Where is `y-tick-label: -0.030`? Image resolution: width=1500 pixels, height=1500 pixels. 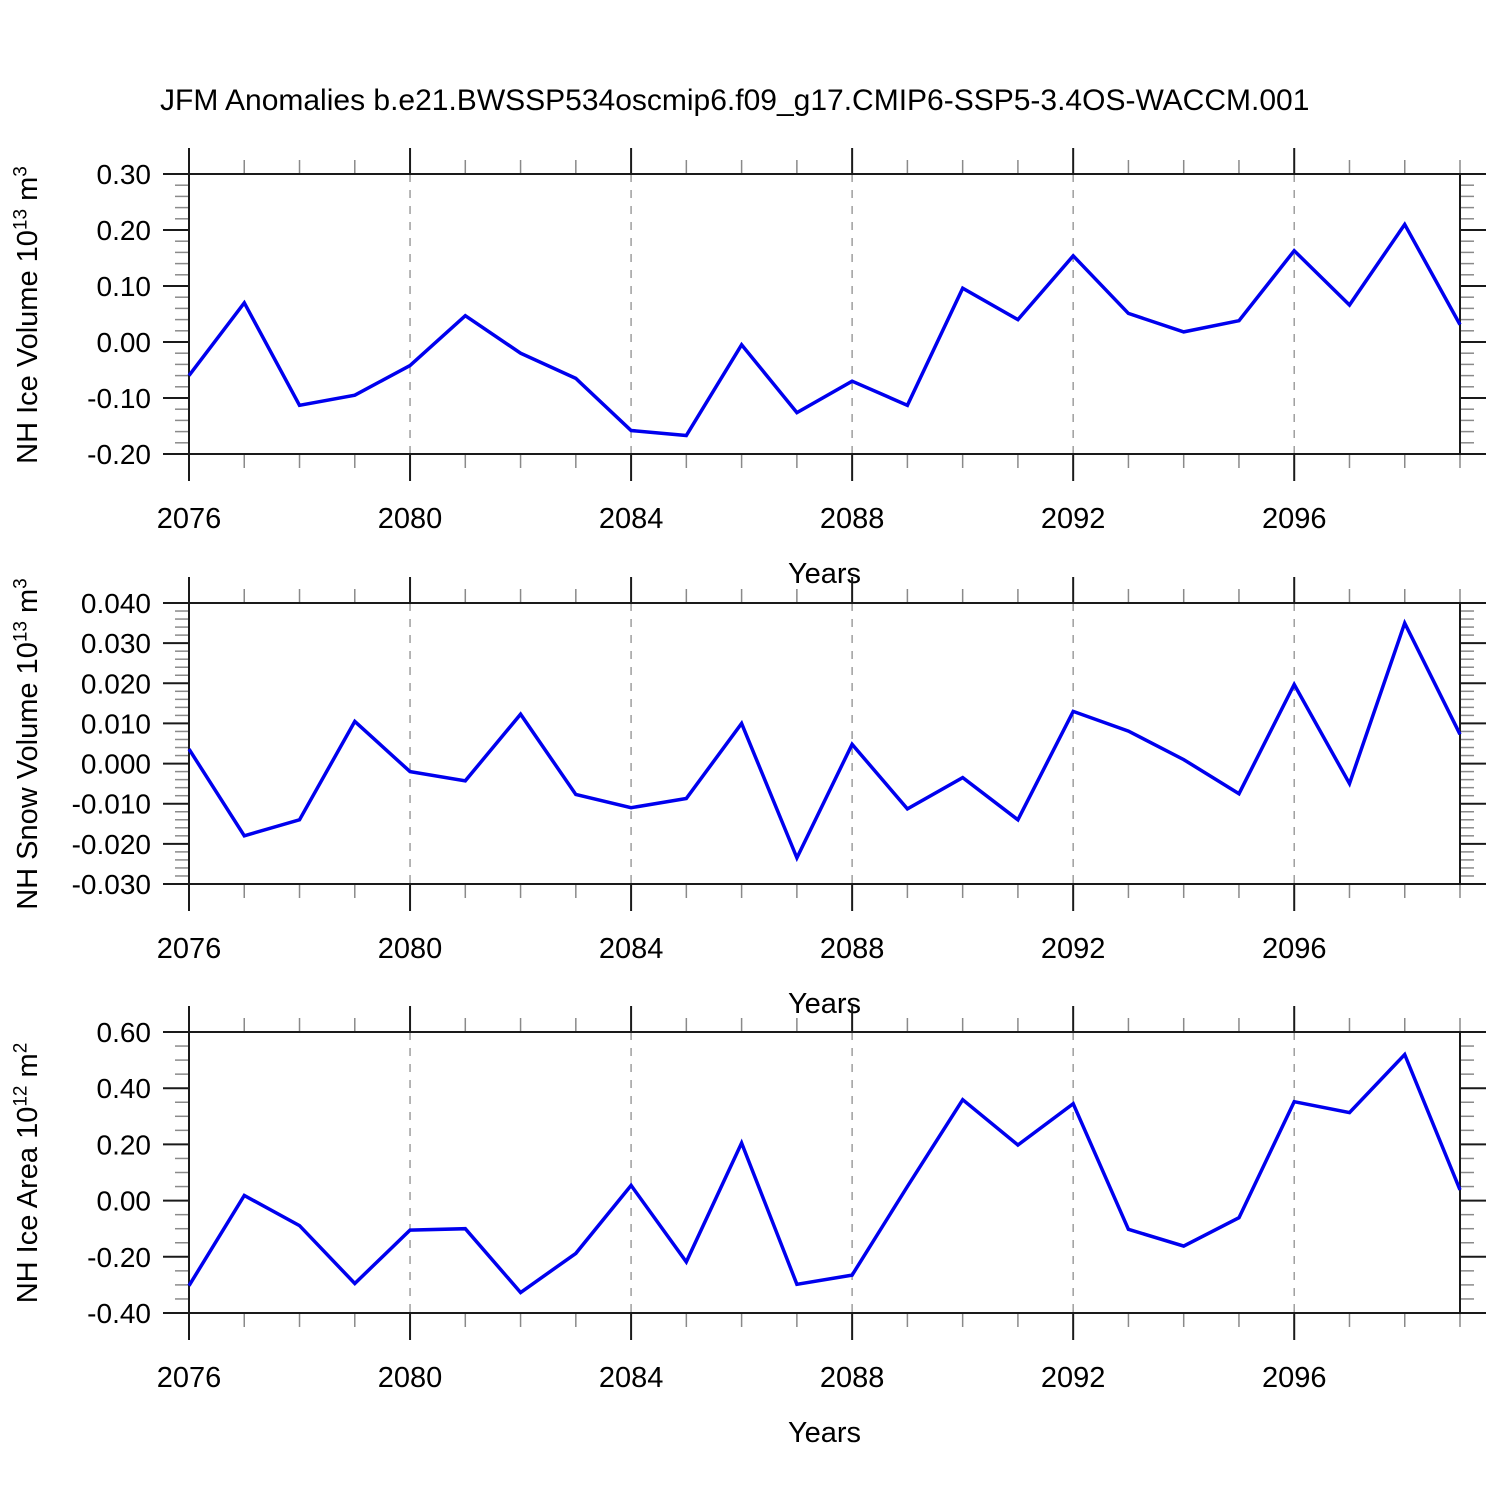
y-tick-label: -0.030 is located at coordinates (111, 884).